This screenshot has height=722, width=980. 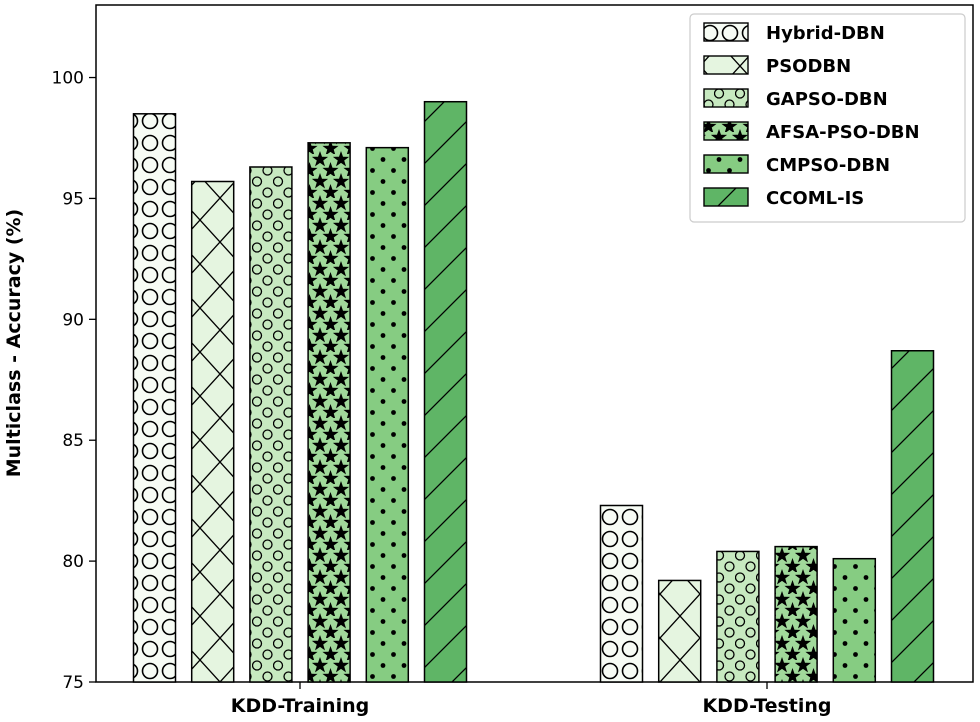 What do you see at coordinates (621, 593) in the screenshot?
I see `bar-hybrid-dbn-kdd-testing` at bounding box center [621, 593].